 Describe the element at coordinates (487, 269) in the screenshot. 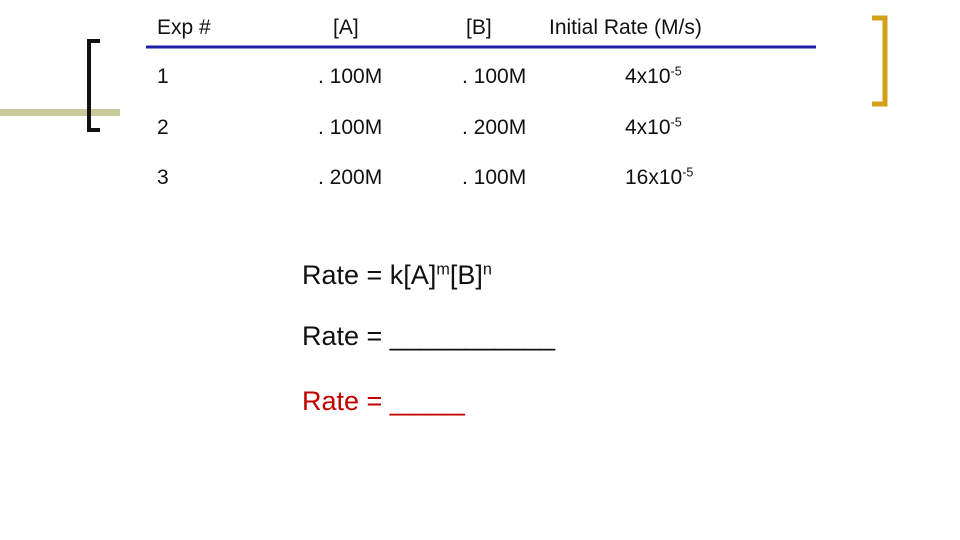

I see `exponent: n` at that location.